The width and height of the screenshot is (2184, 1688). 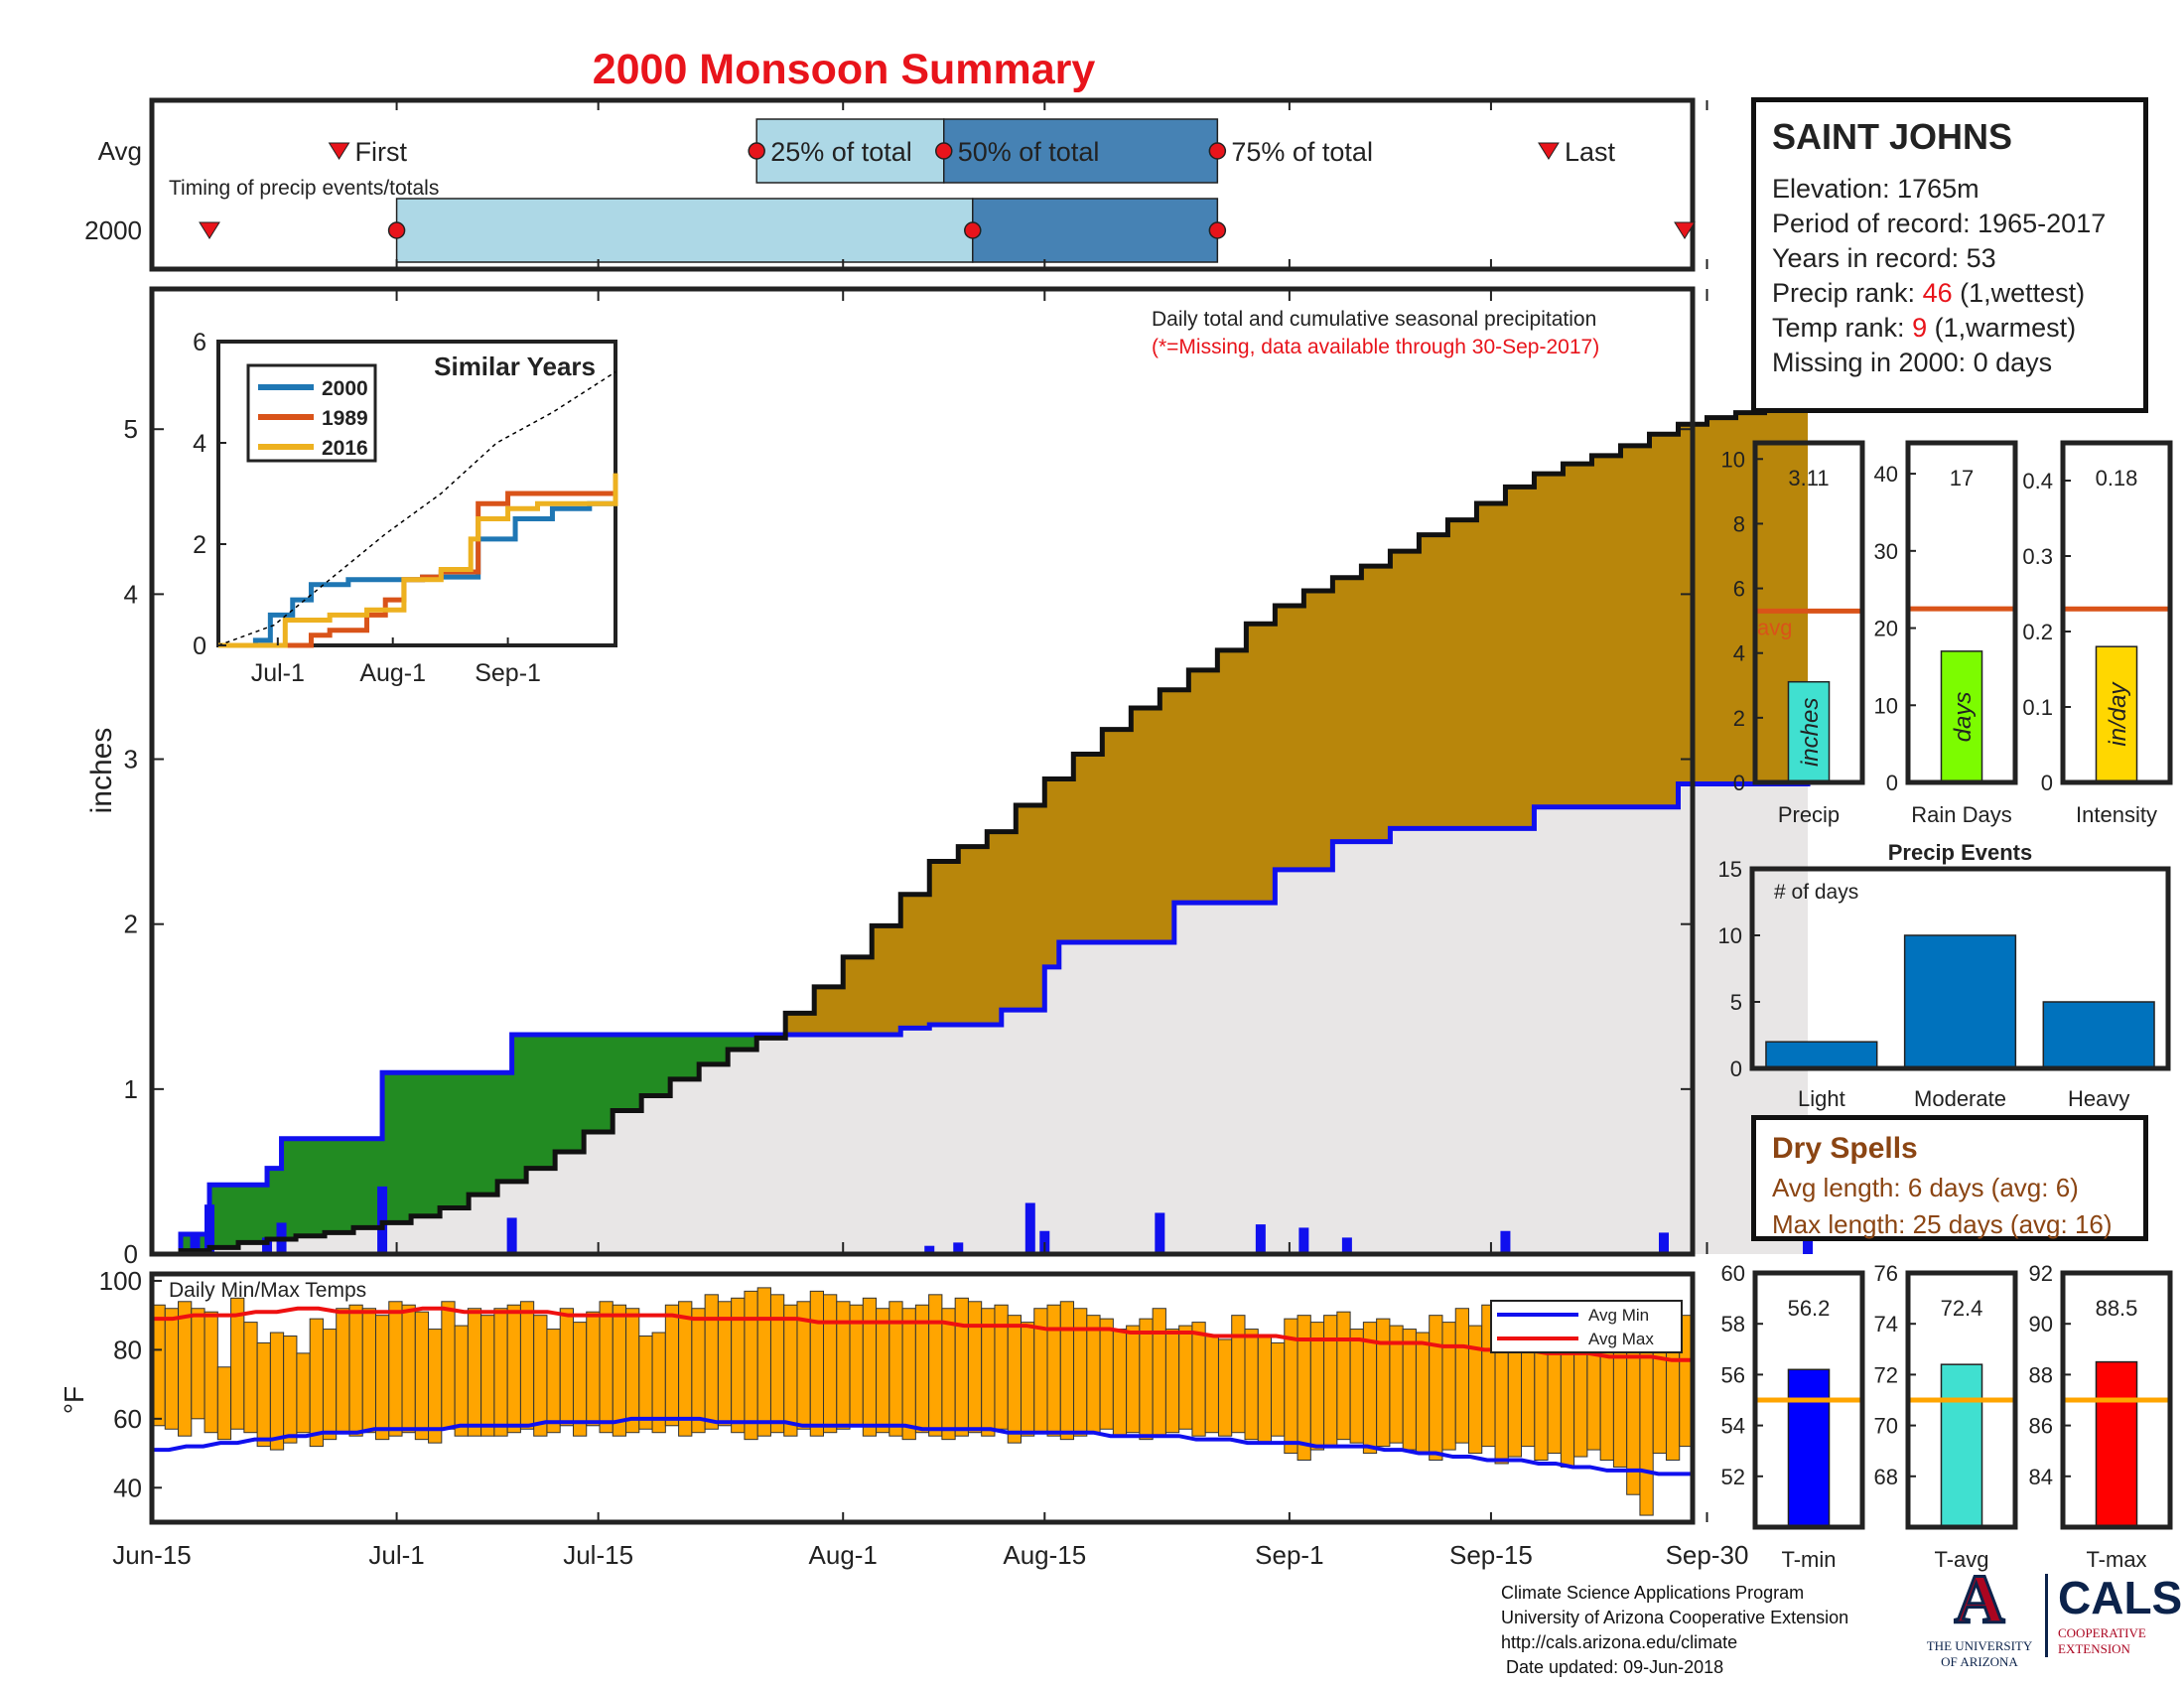 What do you see at coordinates (1621, 1339) in the screenshot?
I see `legend-label: Avg Max` at bounding box center [1621, 1339].